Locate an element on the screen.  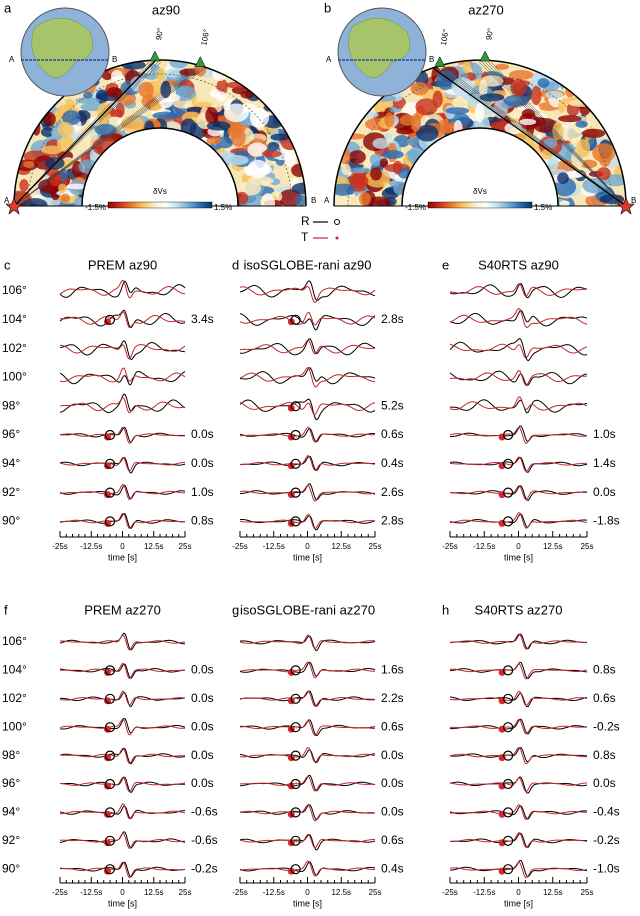
panel-title: az90 is located at coordinates (166, 9).